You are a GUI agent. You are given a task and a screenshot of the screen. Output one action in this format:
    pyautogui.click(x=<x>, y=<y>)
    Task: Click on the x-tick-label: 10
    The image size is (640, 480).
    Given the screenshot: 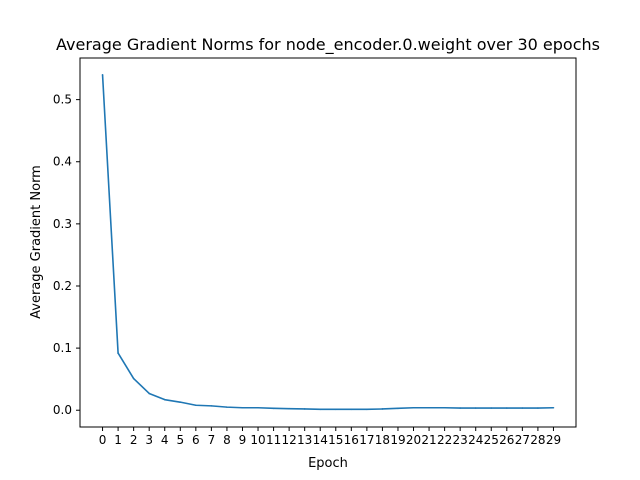 What is the action you would take?
    pyautogui.click(x=257, y=440)
    